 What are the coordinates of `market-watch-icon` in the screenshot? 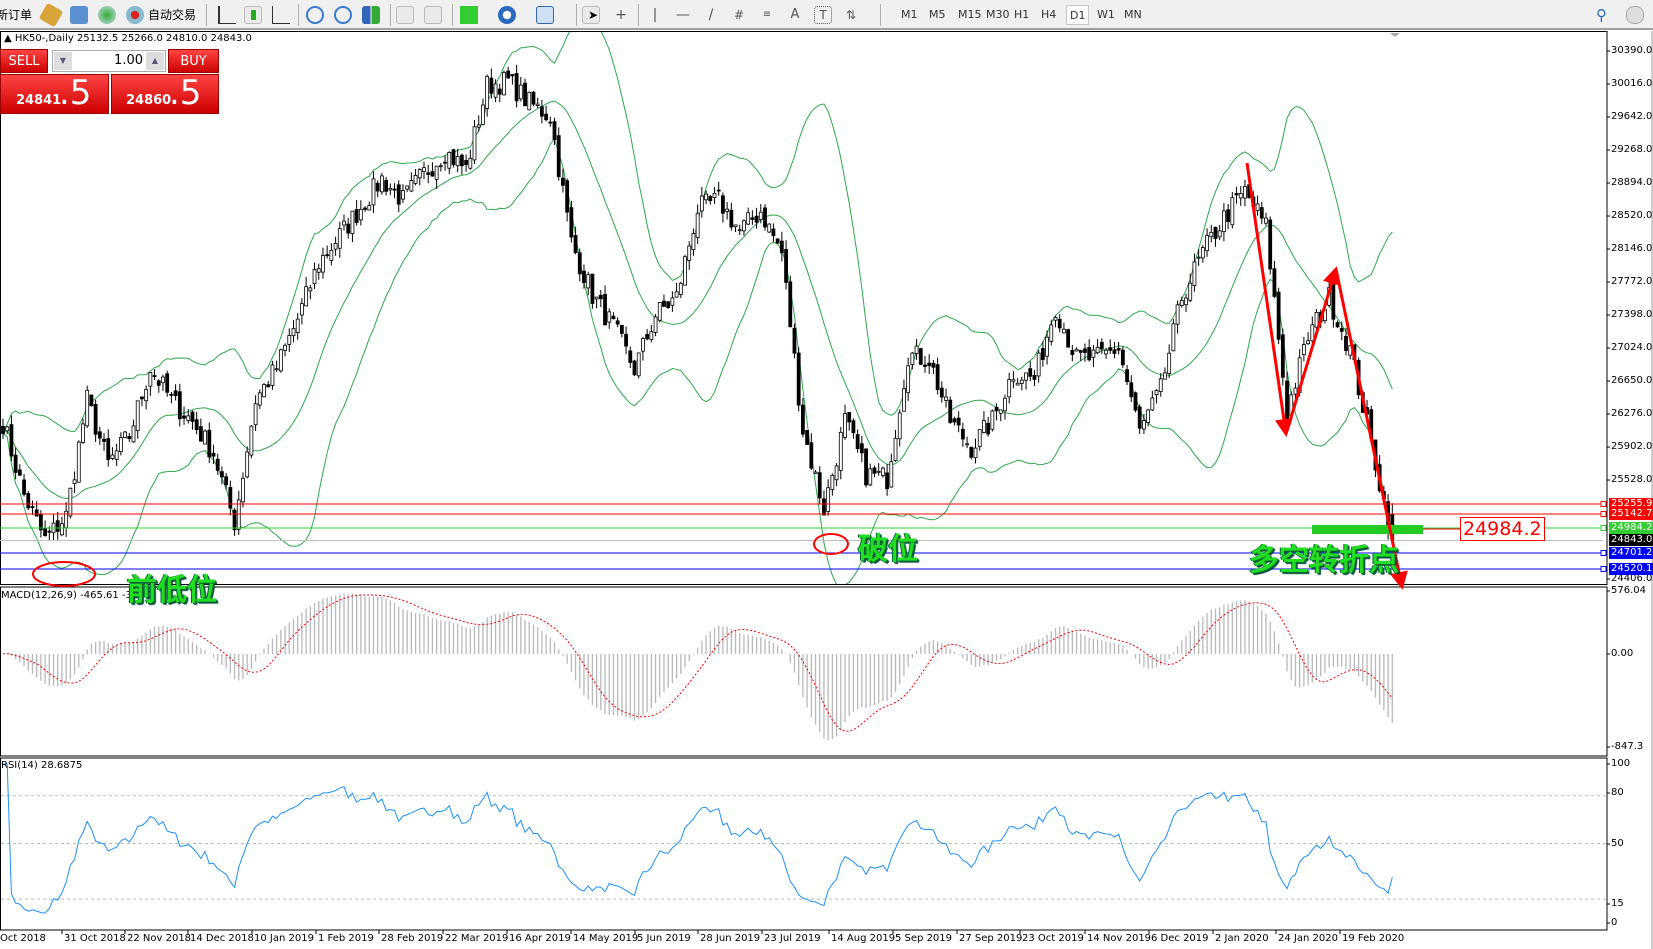 It's located at (51, 15).